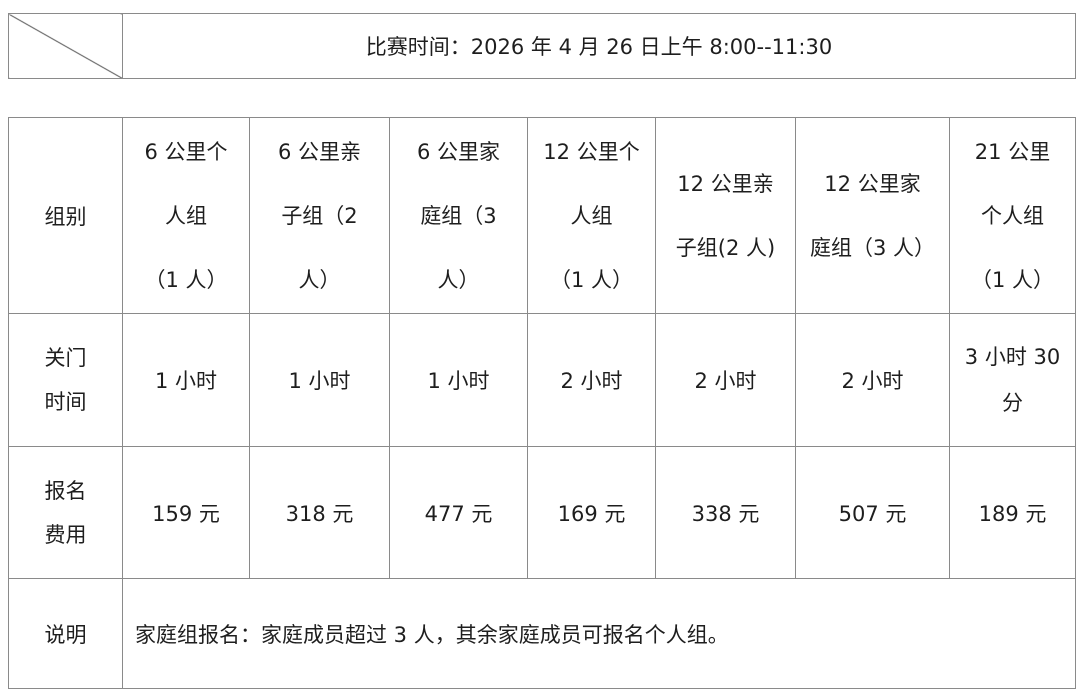 This screenshot has width=1080, height=689. I want to click on group-name-cell: 21 公里个人组 （1 人）, so click(1012, 215).